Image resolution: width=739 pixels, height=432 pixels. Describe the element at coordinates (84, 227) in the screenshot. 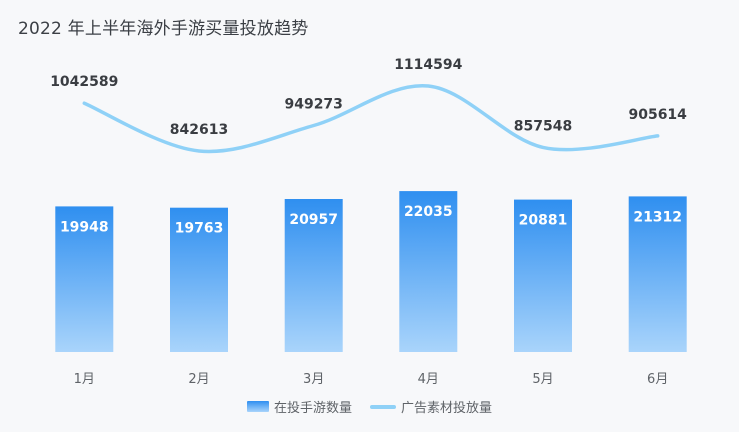

I see `bar-value-label: 19948` at that location.